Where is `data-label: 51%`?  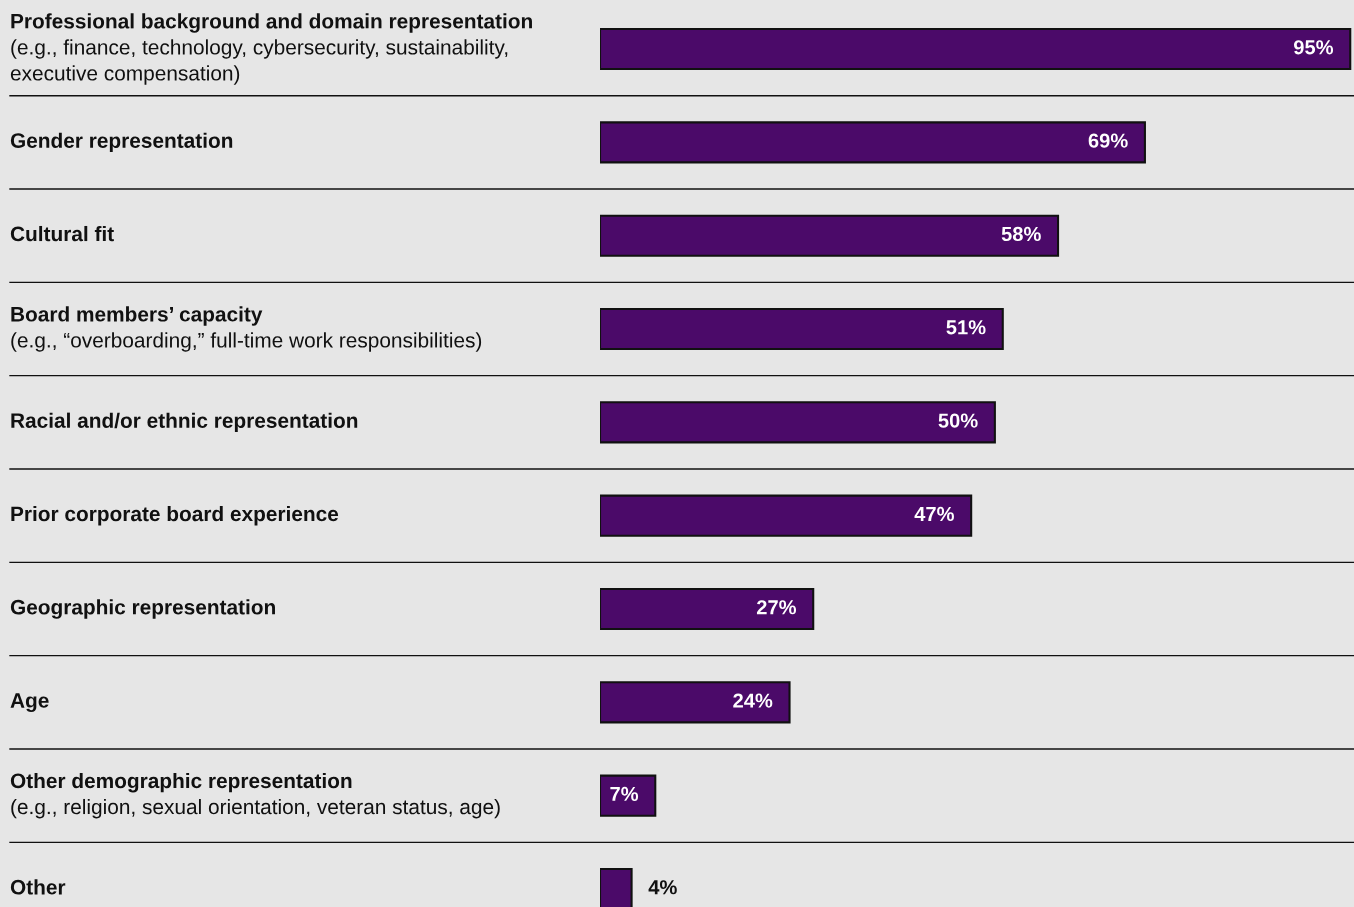 data-label: 51% is located at coordinates (966, 327).